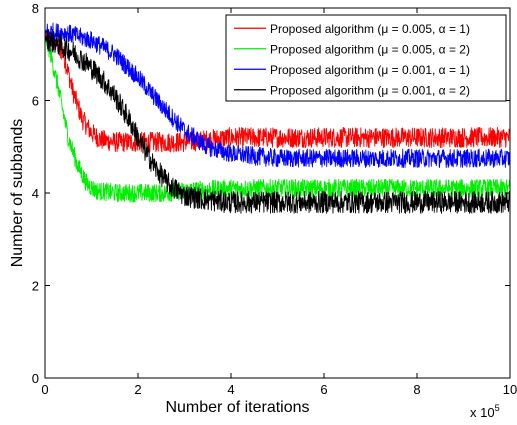 This screenshot has width=517, height=425. Describe the element at coordinates (137, 389) in the screenshot. I see `x-tick-label: 2` at that location.